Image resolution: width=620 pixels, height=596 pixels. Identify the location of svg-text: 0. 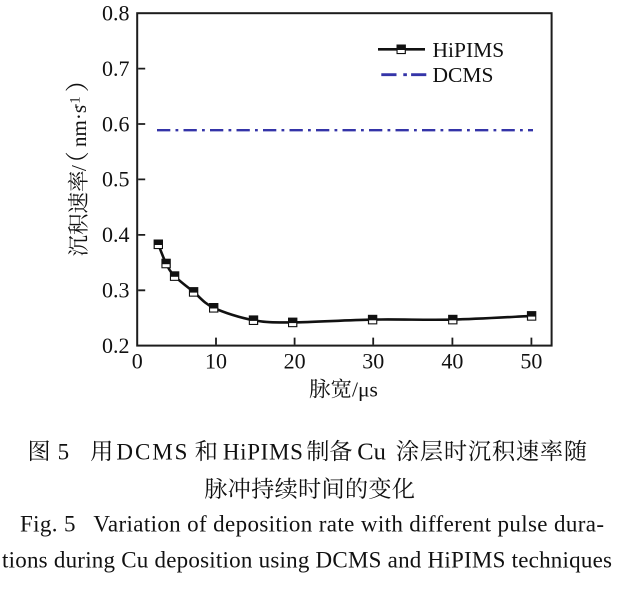
(137, 361).